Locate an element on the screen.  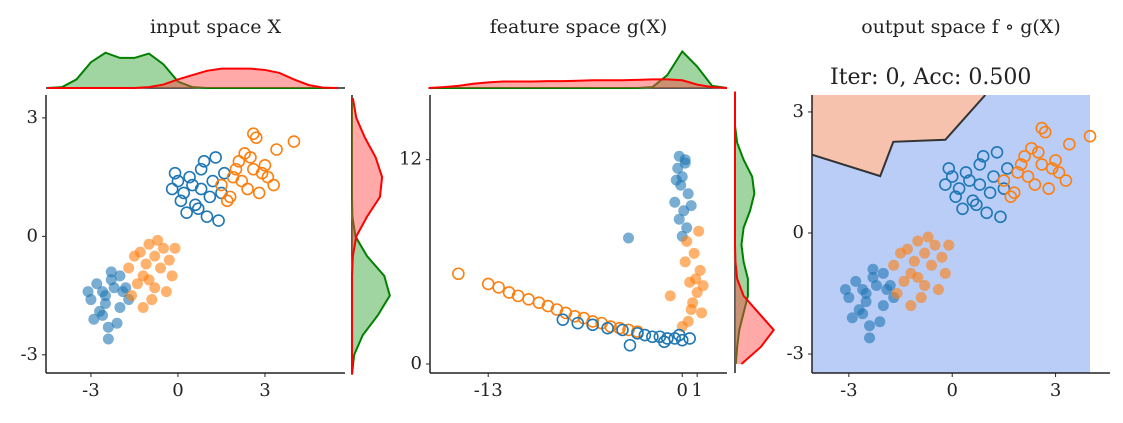
x-tick-label: 1 is located at coordinates (696, 390).